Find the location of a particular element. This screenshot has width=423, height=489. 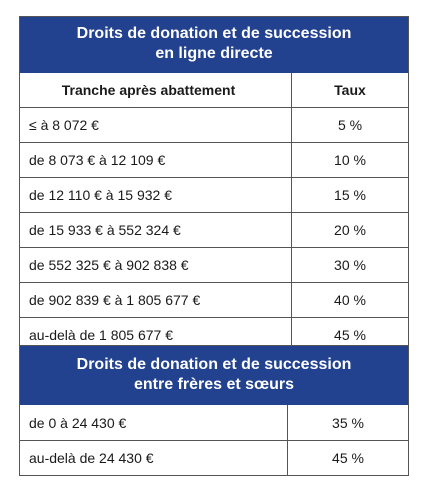

taux-cell: 40 % is located at coordinates (350, 300).